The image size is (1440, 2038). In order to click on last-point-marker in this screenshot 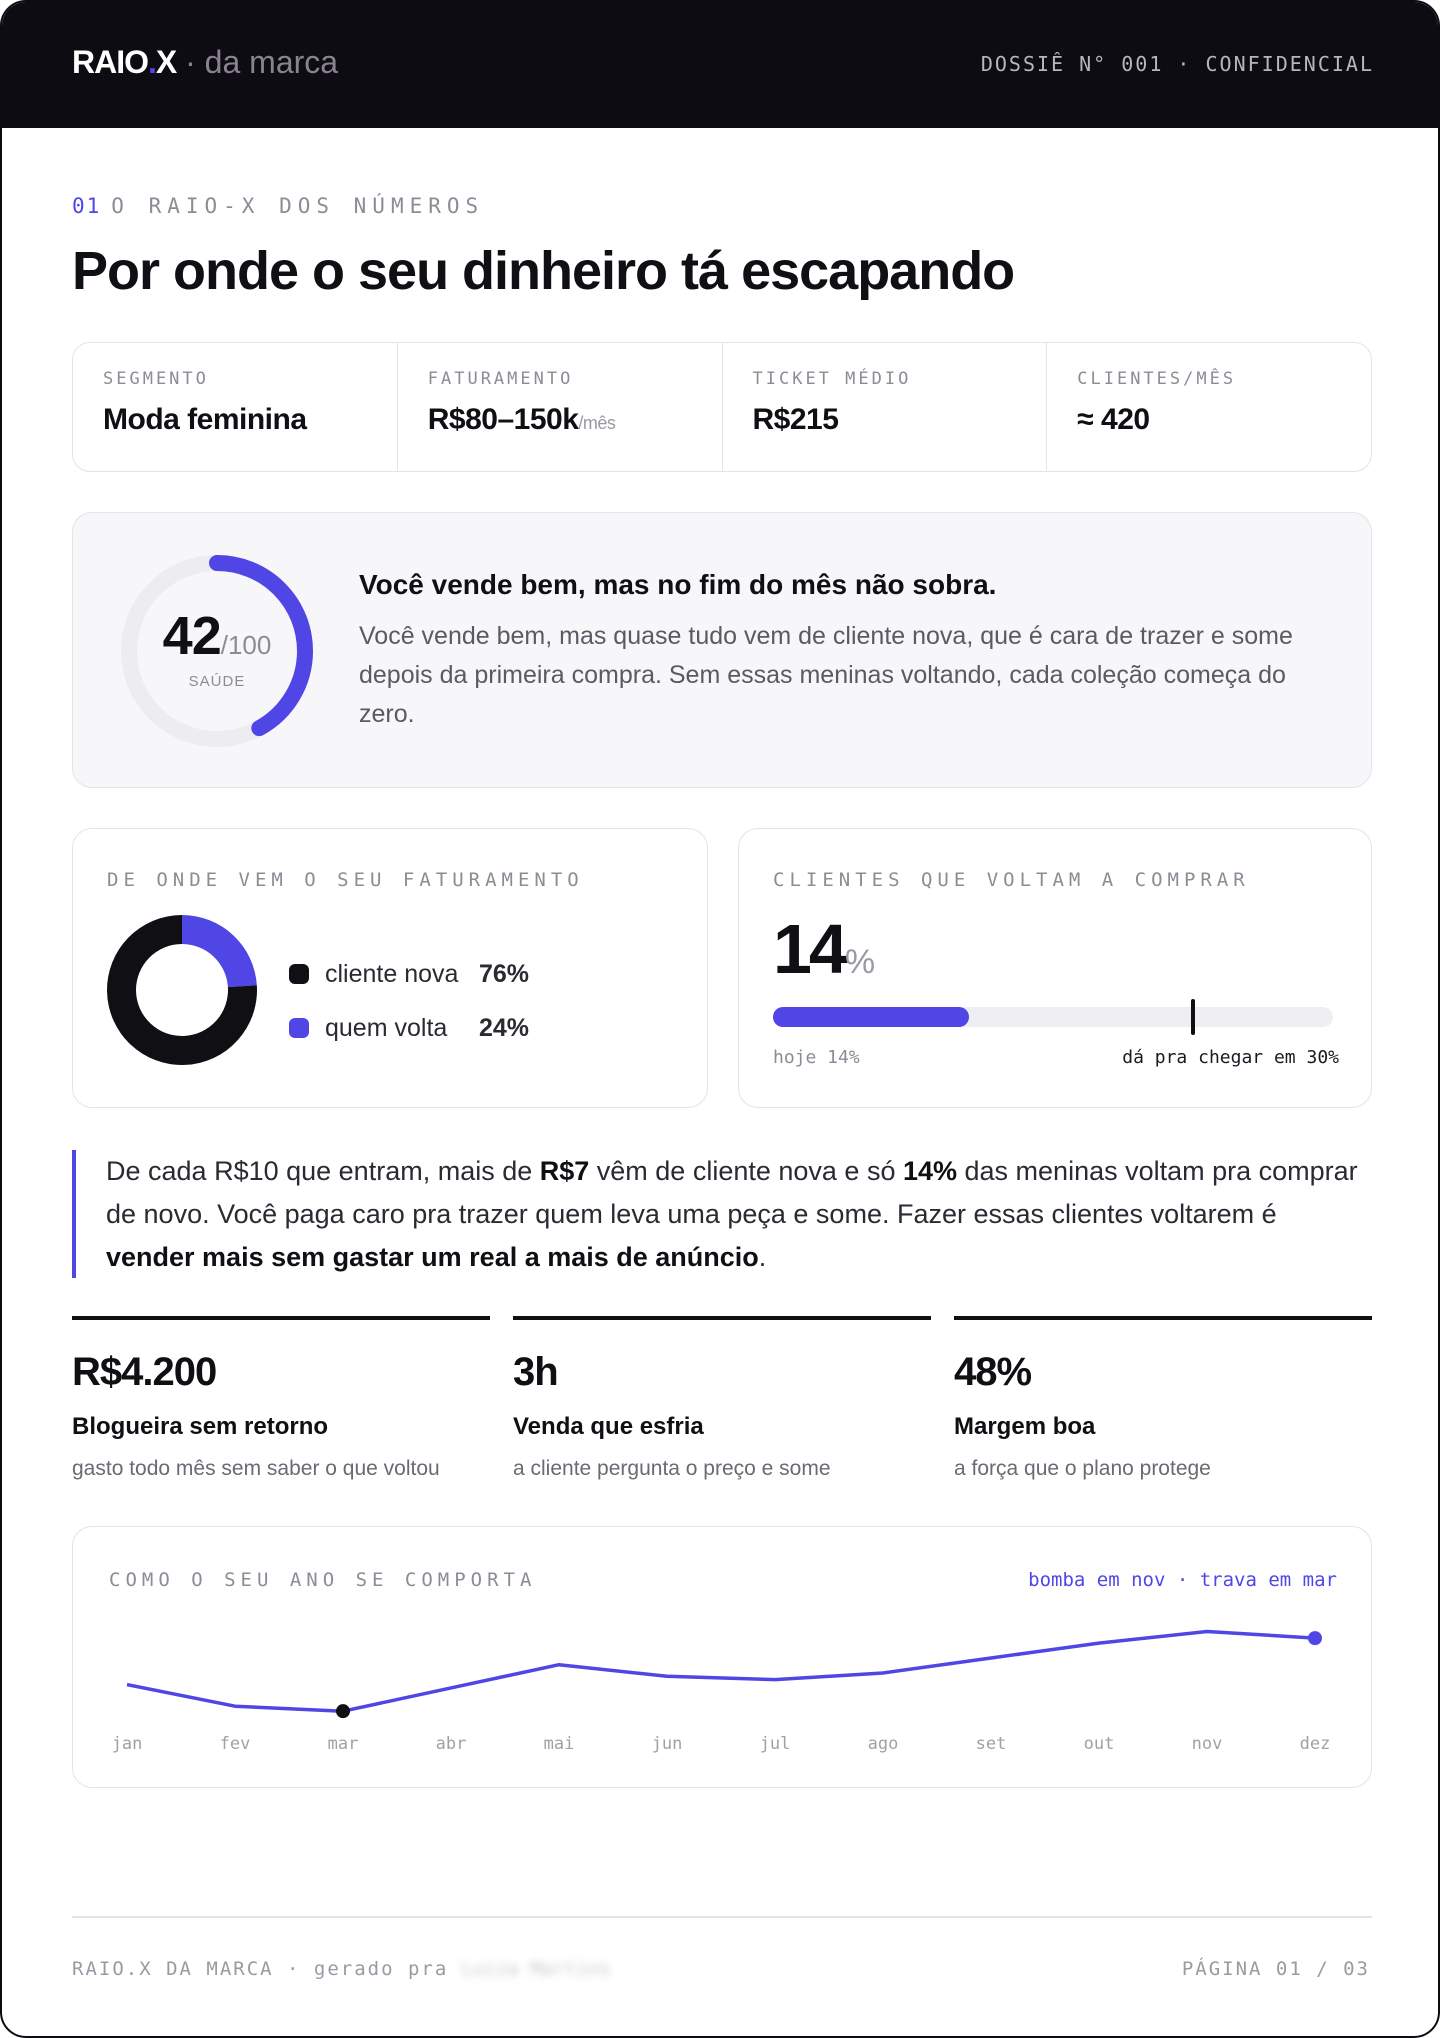, I will do `click(1315, 1638)`.